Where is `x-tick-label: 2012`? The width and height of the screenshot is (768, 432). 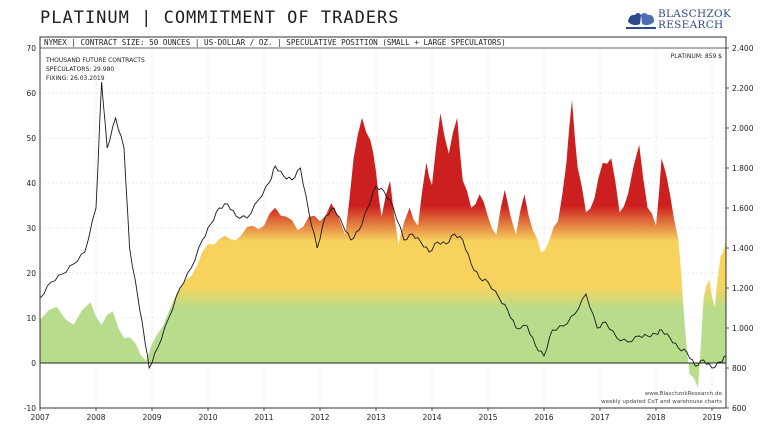 x-tick-label: 2012 is located at coordinates (319, 417).